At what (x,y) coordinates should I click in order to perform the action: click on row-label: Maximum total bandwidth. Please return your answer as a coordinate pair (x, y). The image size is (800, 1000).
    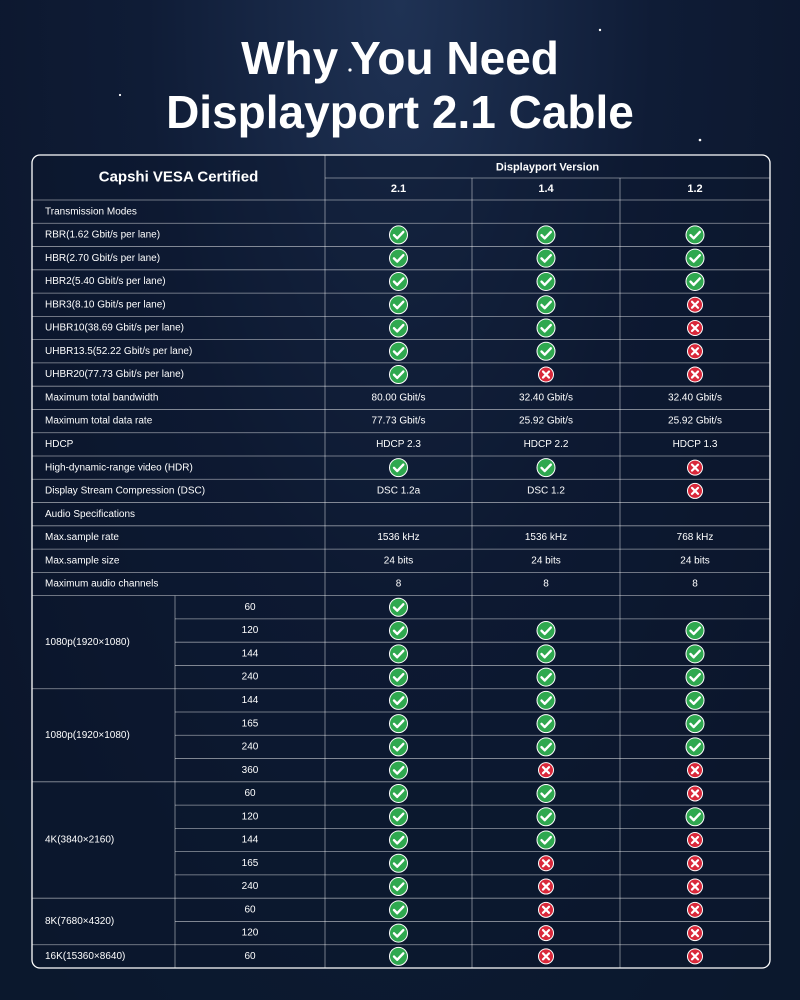
    Looking at the image, I should click on (101, 397).